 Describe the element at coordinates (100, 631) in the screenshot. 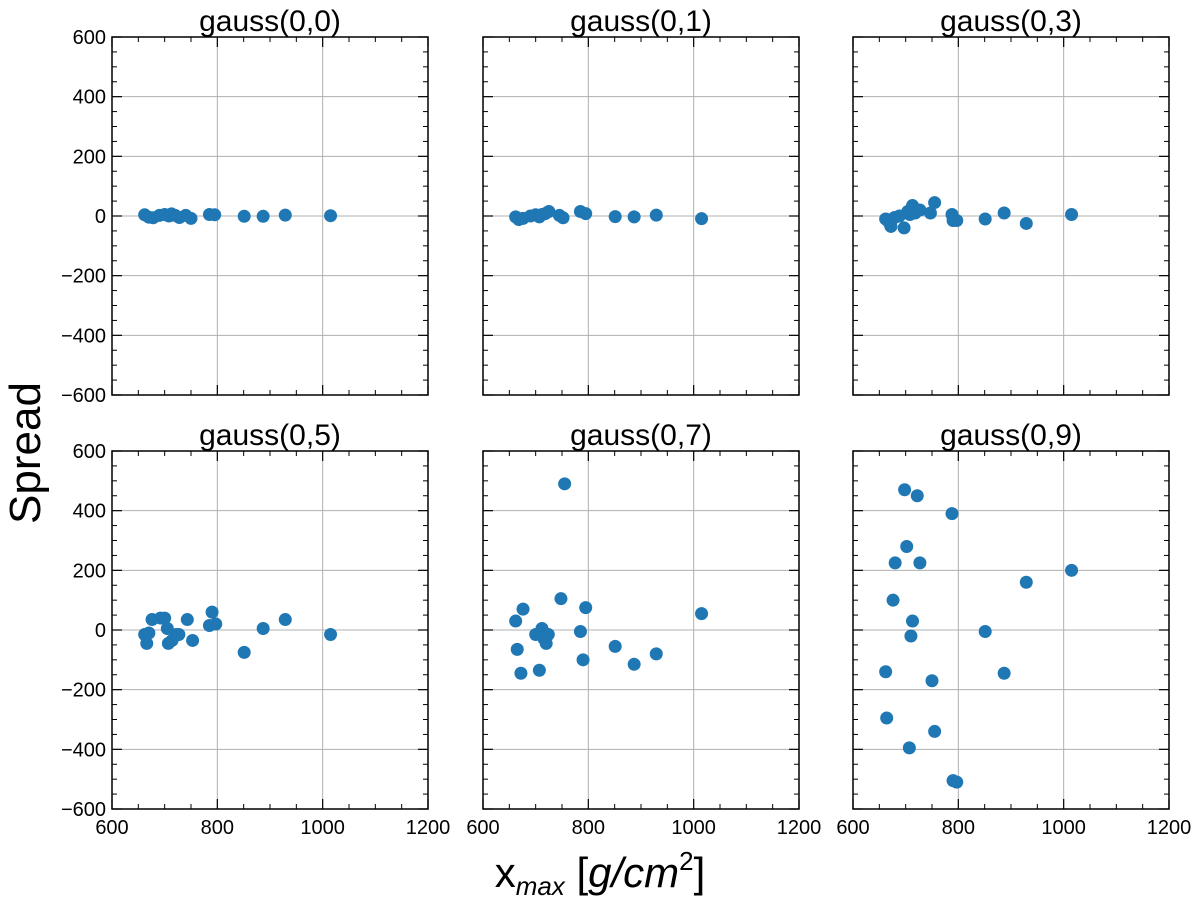

I see `y-tick-label: 0` at that location.